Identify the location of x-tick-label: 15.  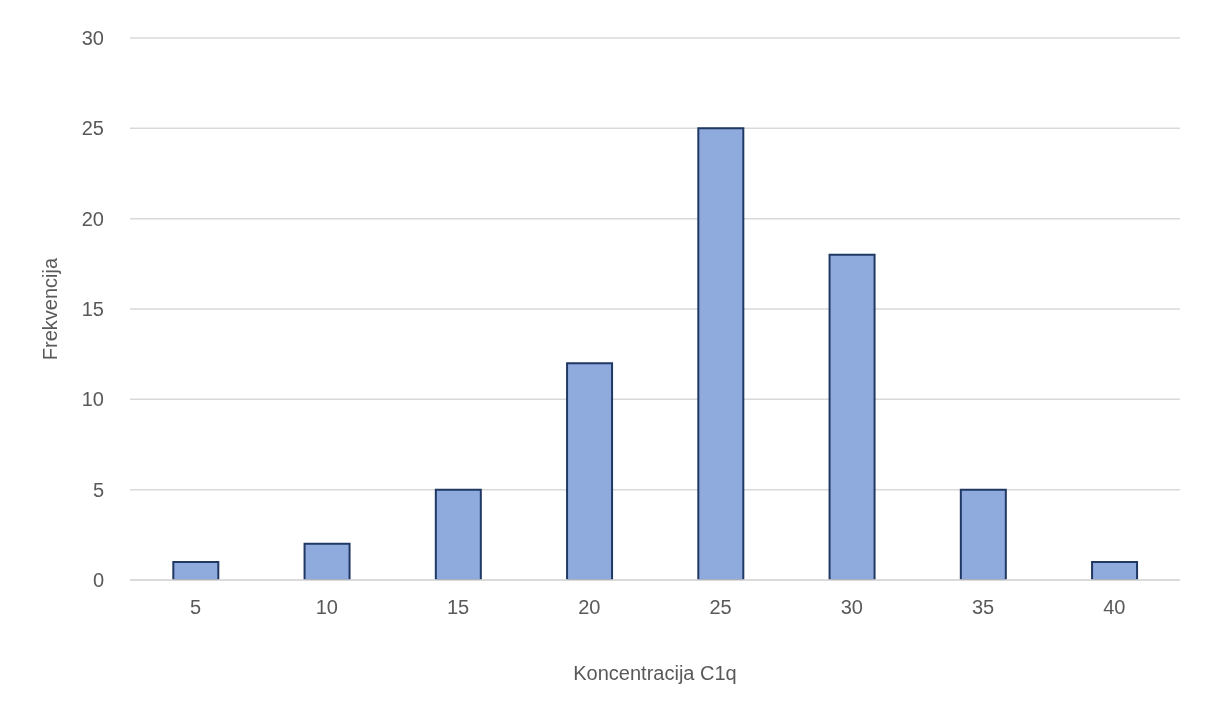
(458, 607).